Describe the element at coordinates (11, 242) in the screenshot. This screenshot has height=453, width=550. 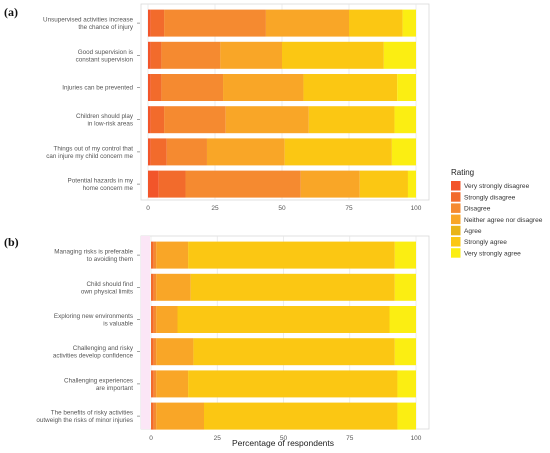
I see `panel-b-label: (b)` at that location.